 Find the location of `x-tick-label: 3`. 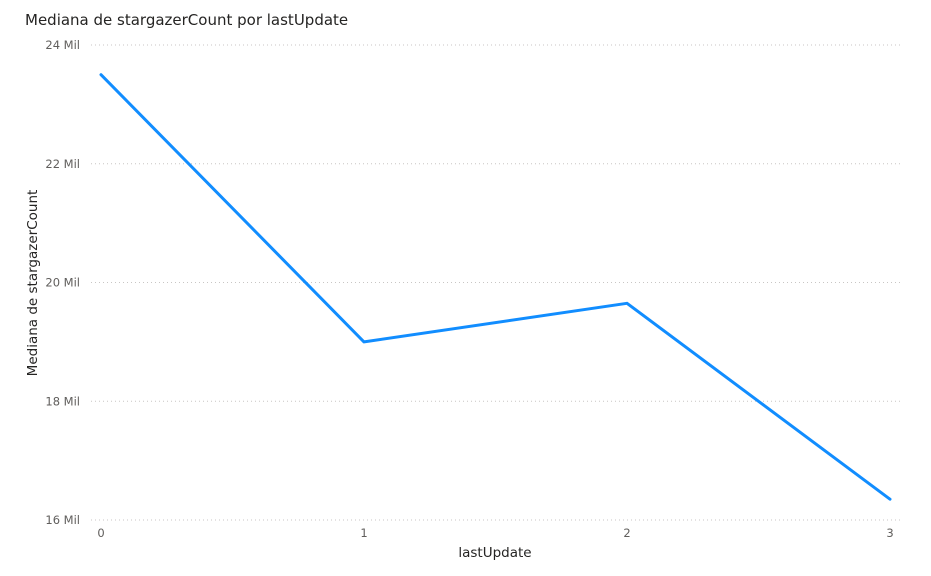

x-tick-label: 3 is located at coordinates (889, 533).